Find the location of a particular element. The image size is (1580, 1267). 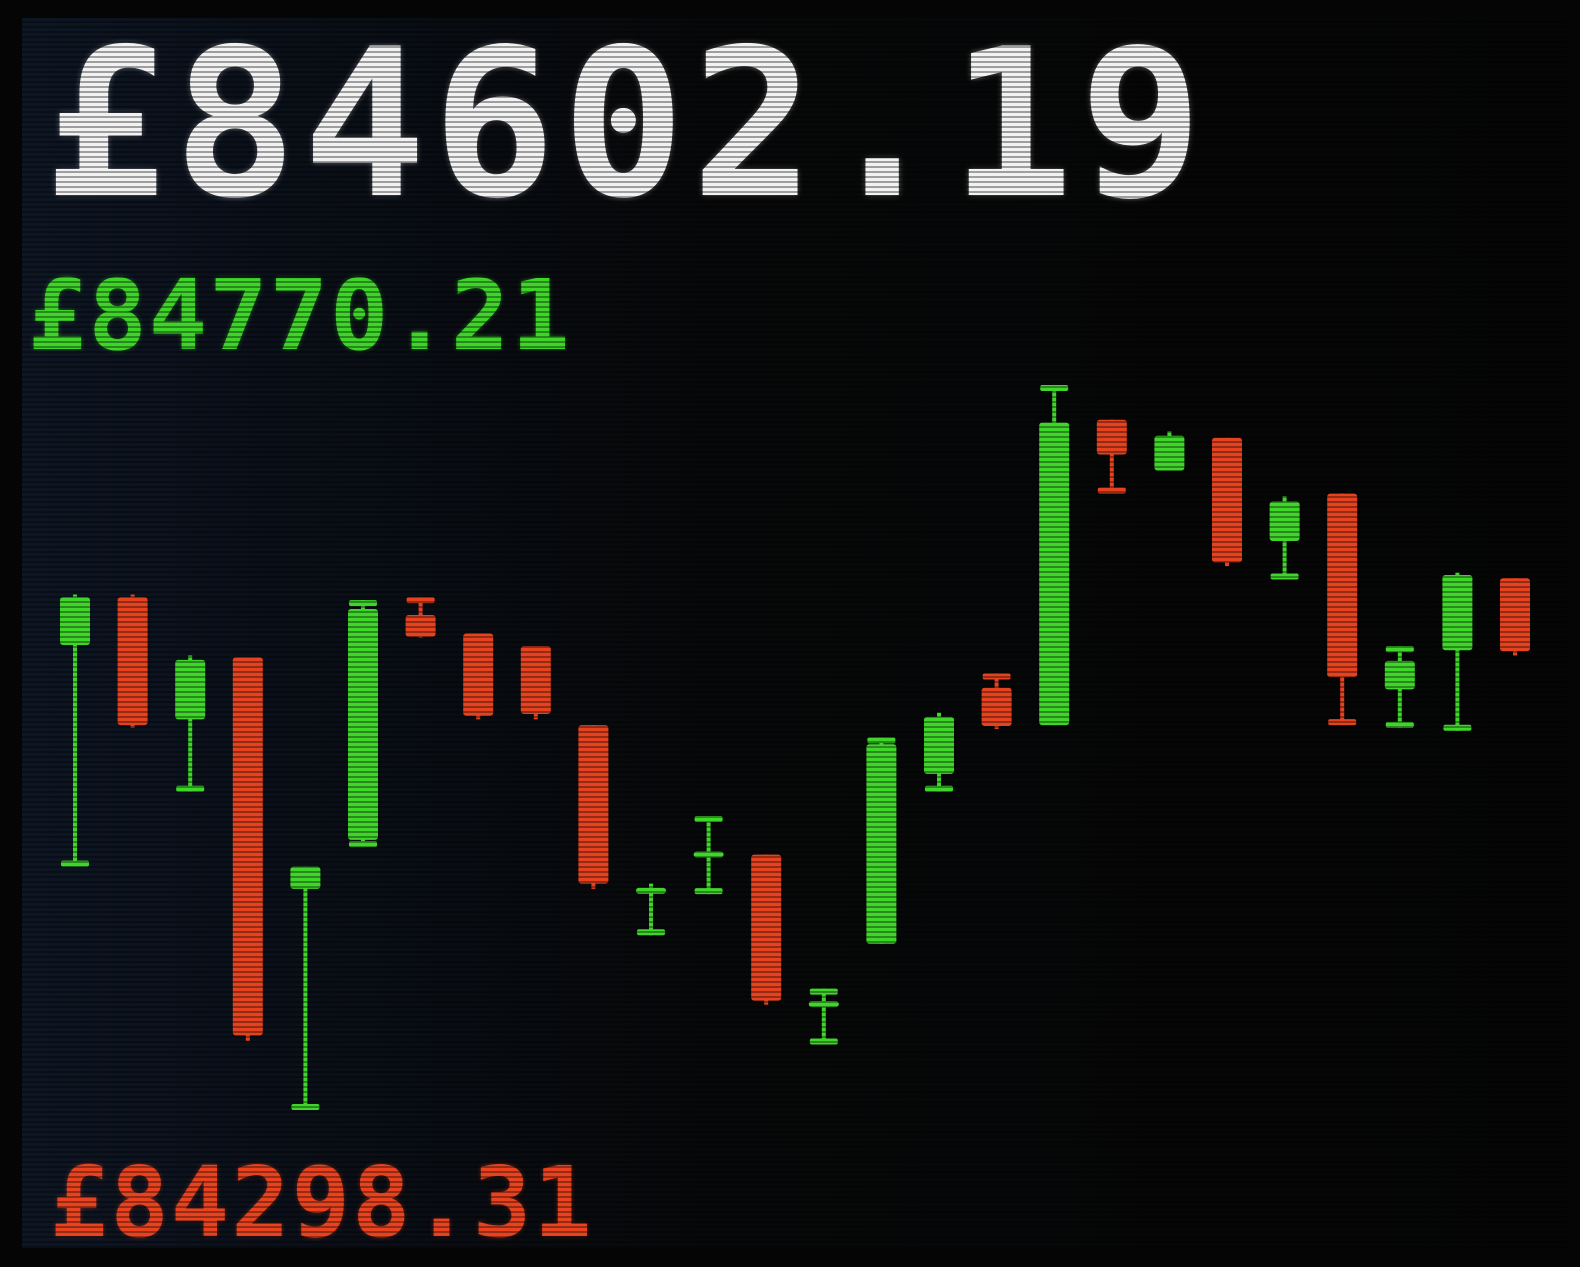

chart-high-label: £84770.21 is located at coordinates (300, 315).